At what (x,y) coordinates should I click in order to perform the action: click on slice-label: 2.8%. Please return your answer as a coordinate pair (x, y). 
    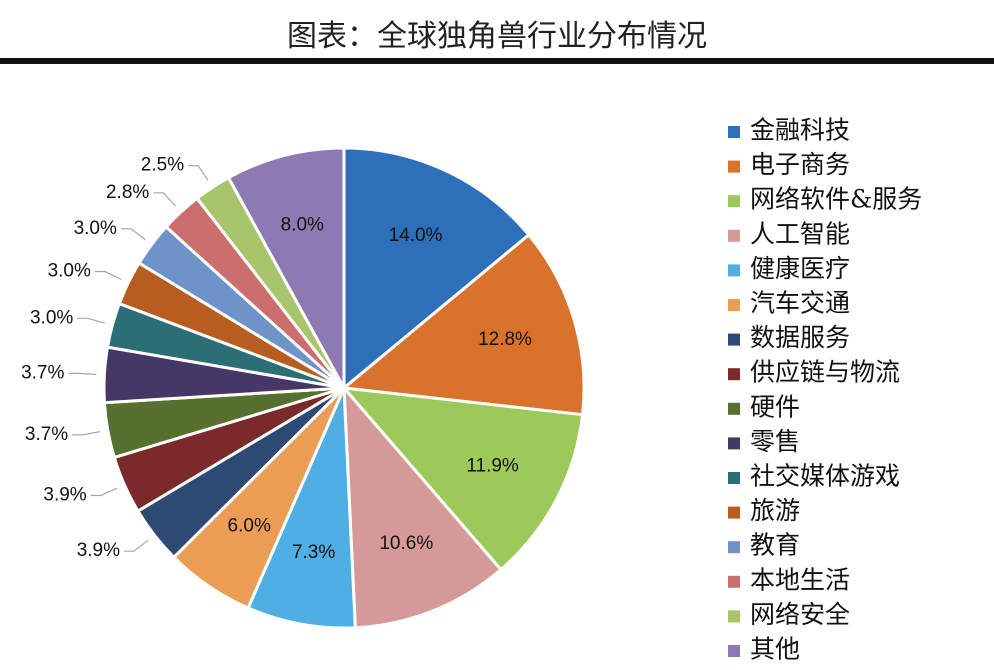
    Looking at the image, I should click on (127, 192).